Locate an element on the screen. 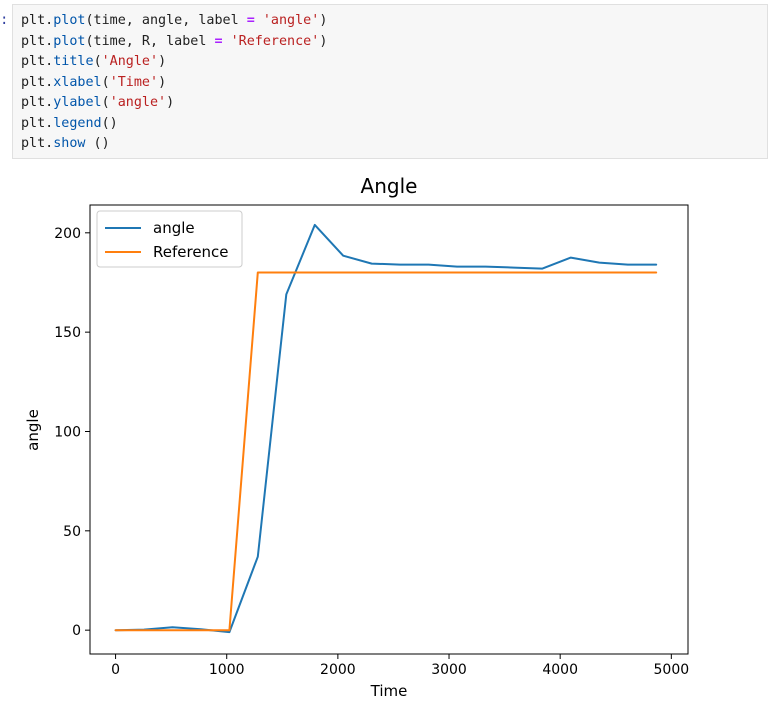 This screenshot has width=768, height=713. code-line: plt.plot(time, R, label = 'Reference') is located at coordinates (174, 41).